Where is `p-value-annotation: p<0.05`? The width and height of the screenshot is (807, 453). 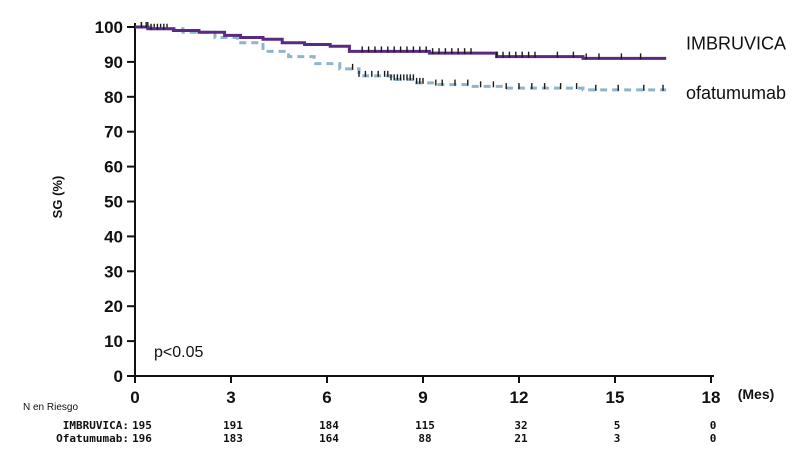 p-value-annotation: p<0.05 is located at coordinates (178, 352).